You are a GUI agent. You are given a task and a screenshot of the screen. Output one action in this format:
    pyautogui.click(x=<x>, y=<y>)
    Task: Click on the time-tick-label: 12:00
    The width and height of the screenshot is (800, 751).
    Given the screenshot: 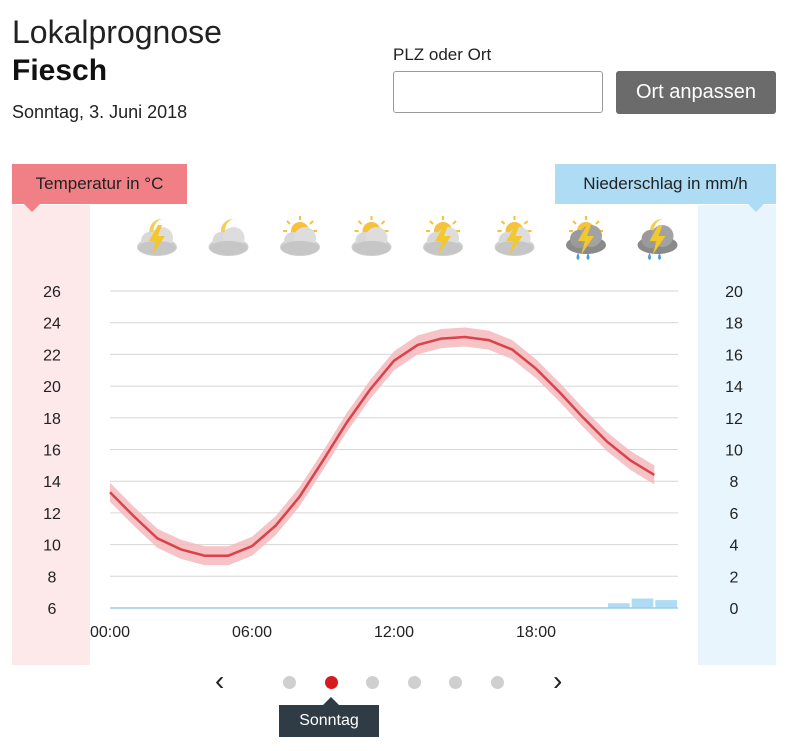 What is the action you would take?
    pyautogui.click(x=394, y=632)
    